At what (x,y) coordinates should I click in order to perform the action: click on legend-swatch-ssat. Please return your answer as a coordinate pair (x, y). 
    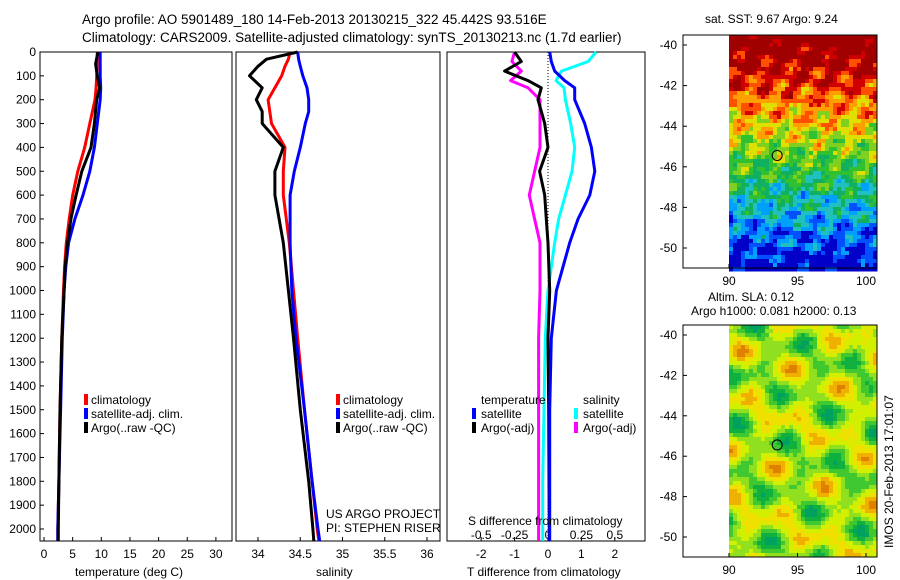
    Looking at the image, I should click on (576, 413).